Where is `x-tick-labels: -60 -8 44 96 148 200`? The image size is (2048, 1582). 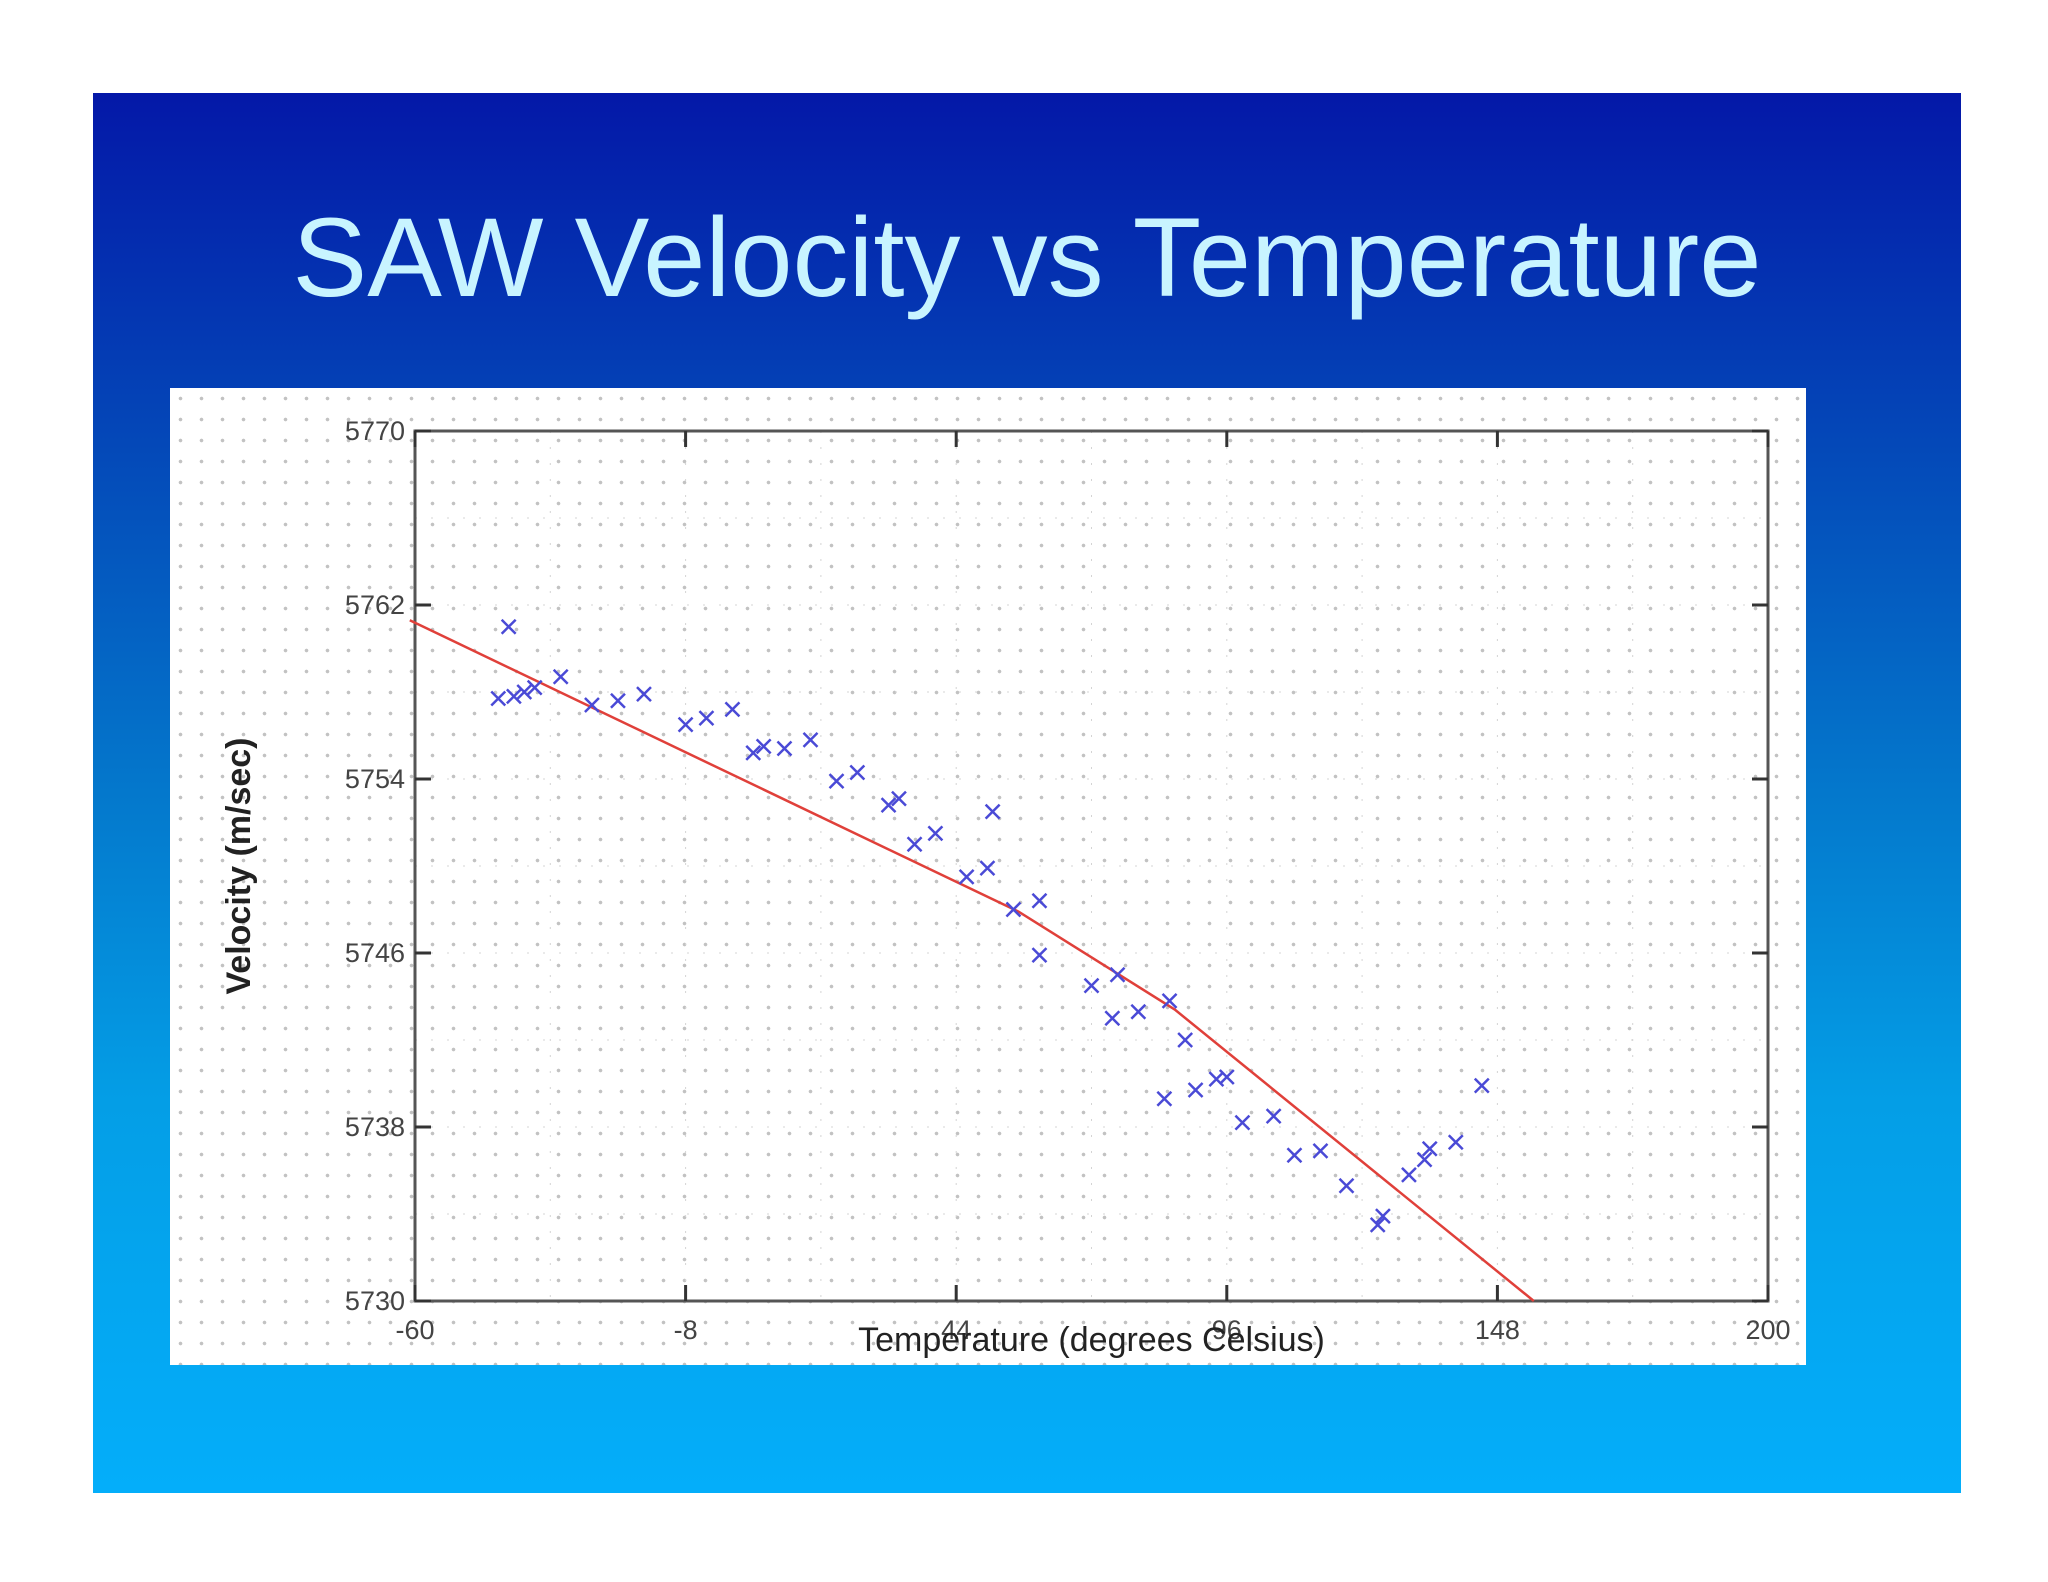 x-tick-labels: -60 -8 44 96 148 200 is located at coordinates (1092, 1330).